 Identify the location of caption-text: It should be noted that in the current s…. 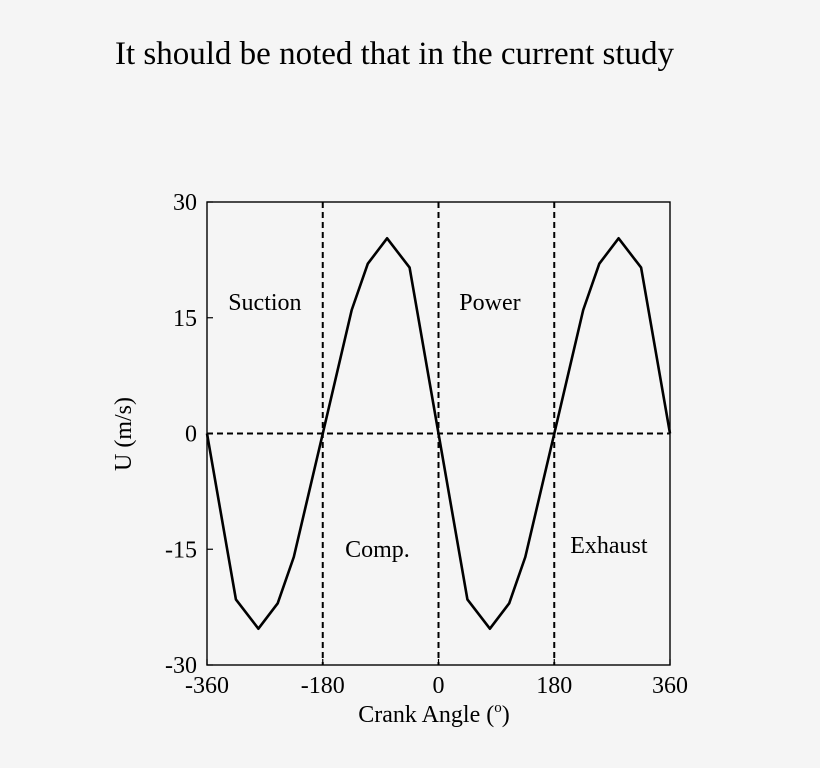
(395, 54).